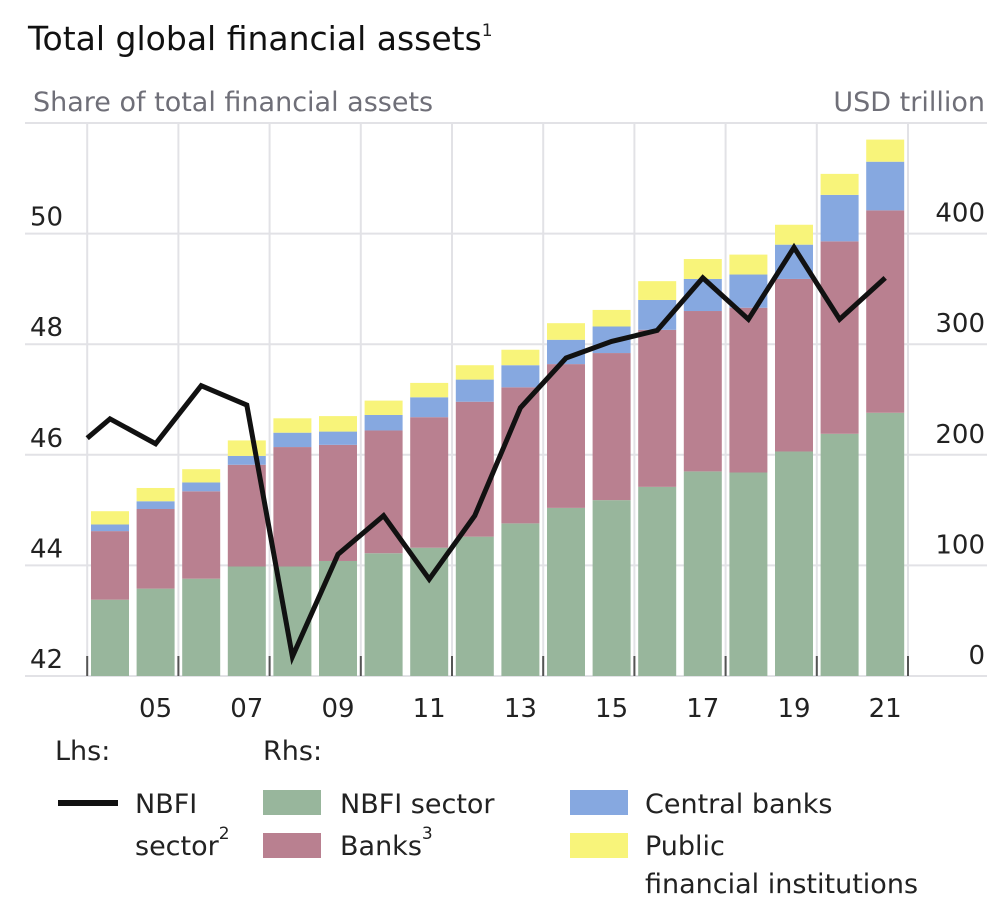  What do you see at coordinates (487, 31) in the screenshot?
I see `title-footnote: 1` at bounding box center [487, 31].